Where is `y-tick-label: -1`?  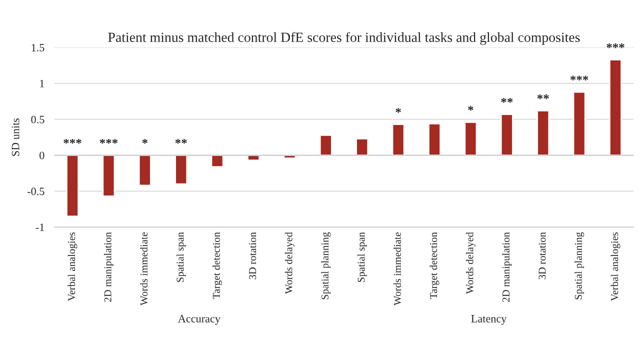
y-tick-label: -1 is located at coordinates (40, 227).